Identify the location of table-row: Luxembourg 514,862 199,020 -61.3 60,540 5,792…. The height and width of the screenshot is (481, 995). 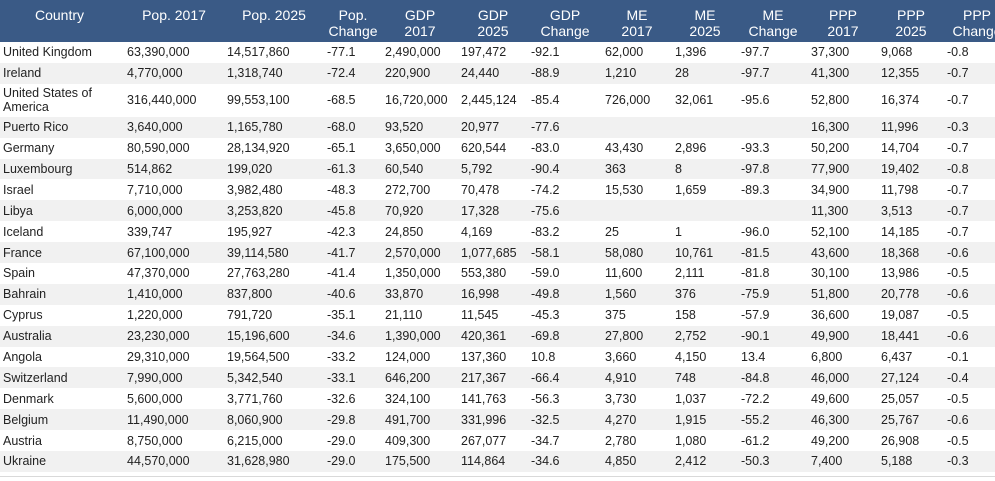
(497, 169).